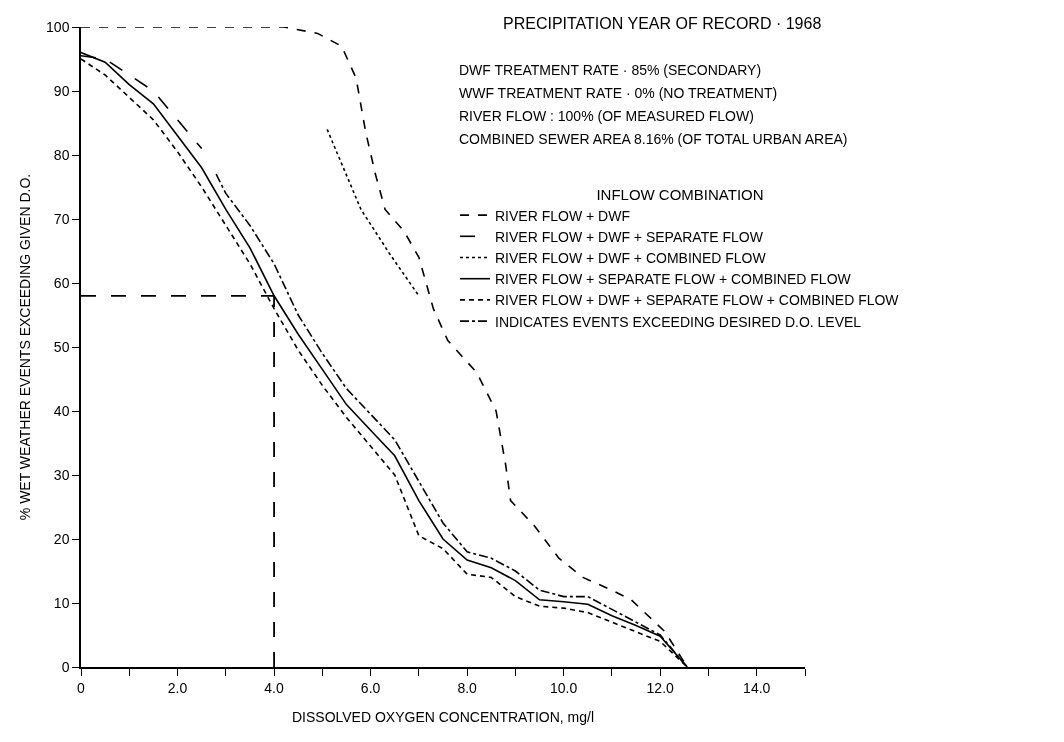 This screenshot has width=1064, height=742. Describe the element at coordinates (680, 194) in the screenshot. I see `legend-title: INFLOW COMBINATION` at that location.